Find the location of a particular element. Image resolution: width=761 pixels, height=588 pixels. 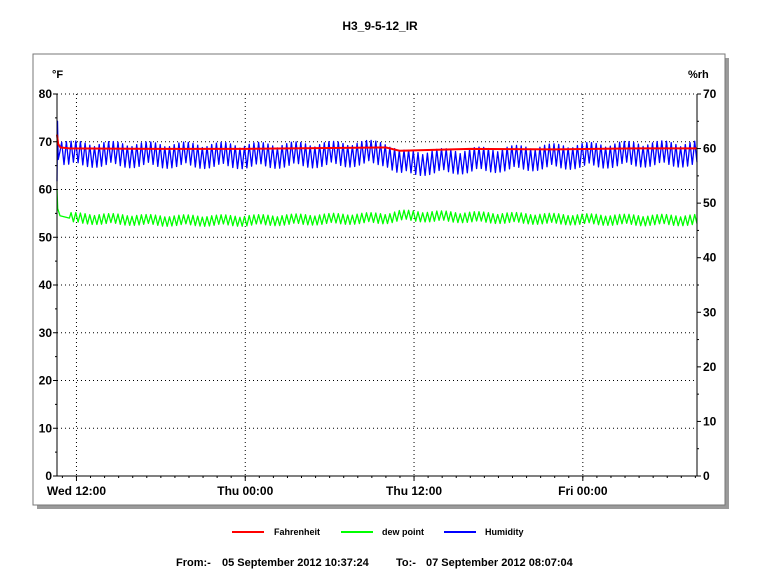

x-tick-label: Wed 12:00 is located at coordinates (76, 491).